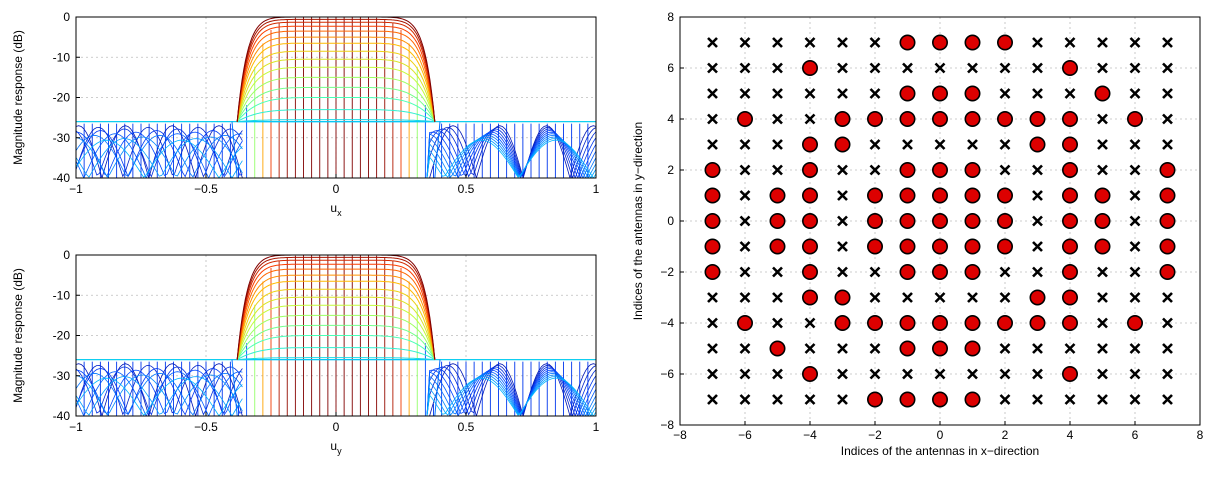  I want to click on y-tick-label: −2, so click(667, 272).